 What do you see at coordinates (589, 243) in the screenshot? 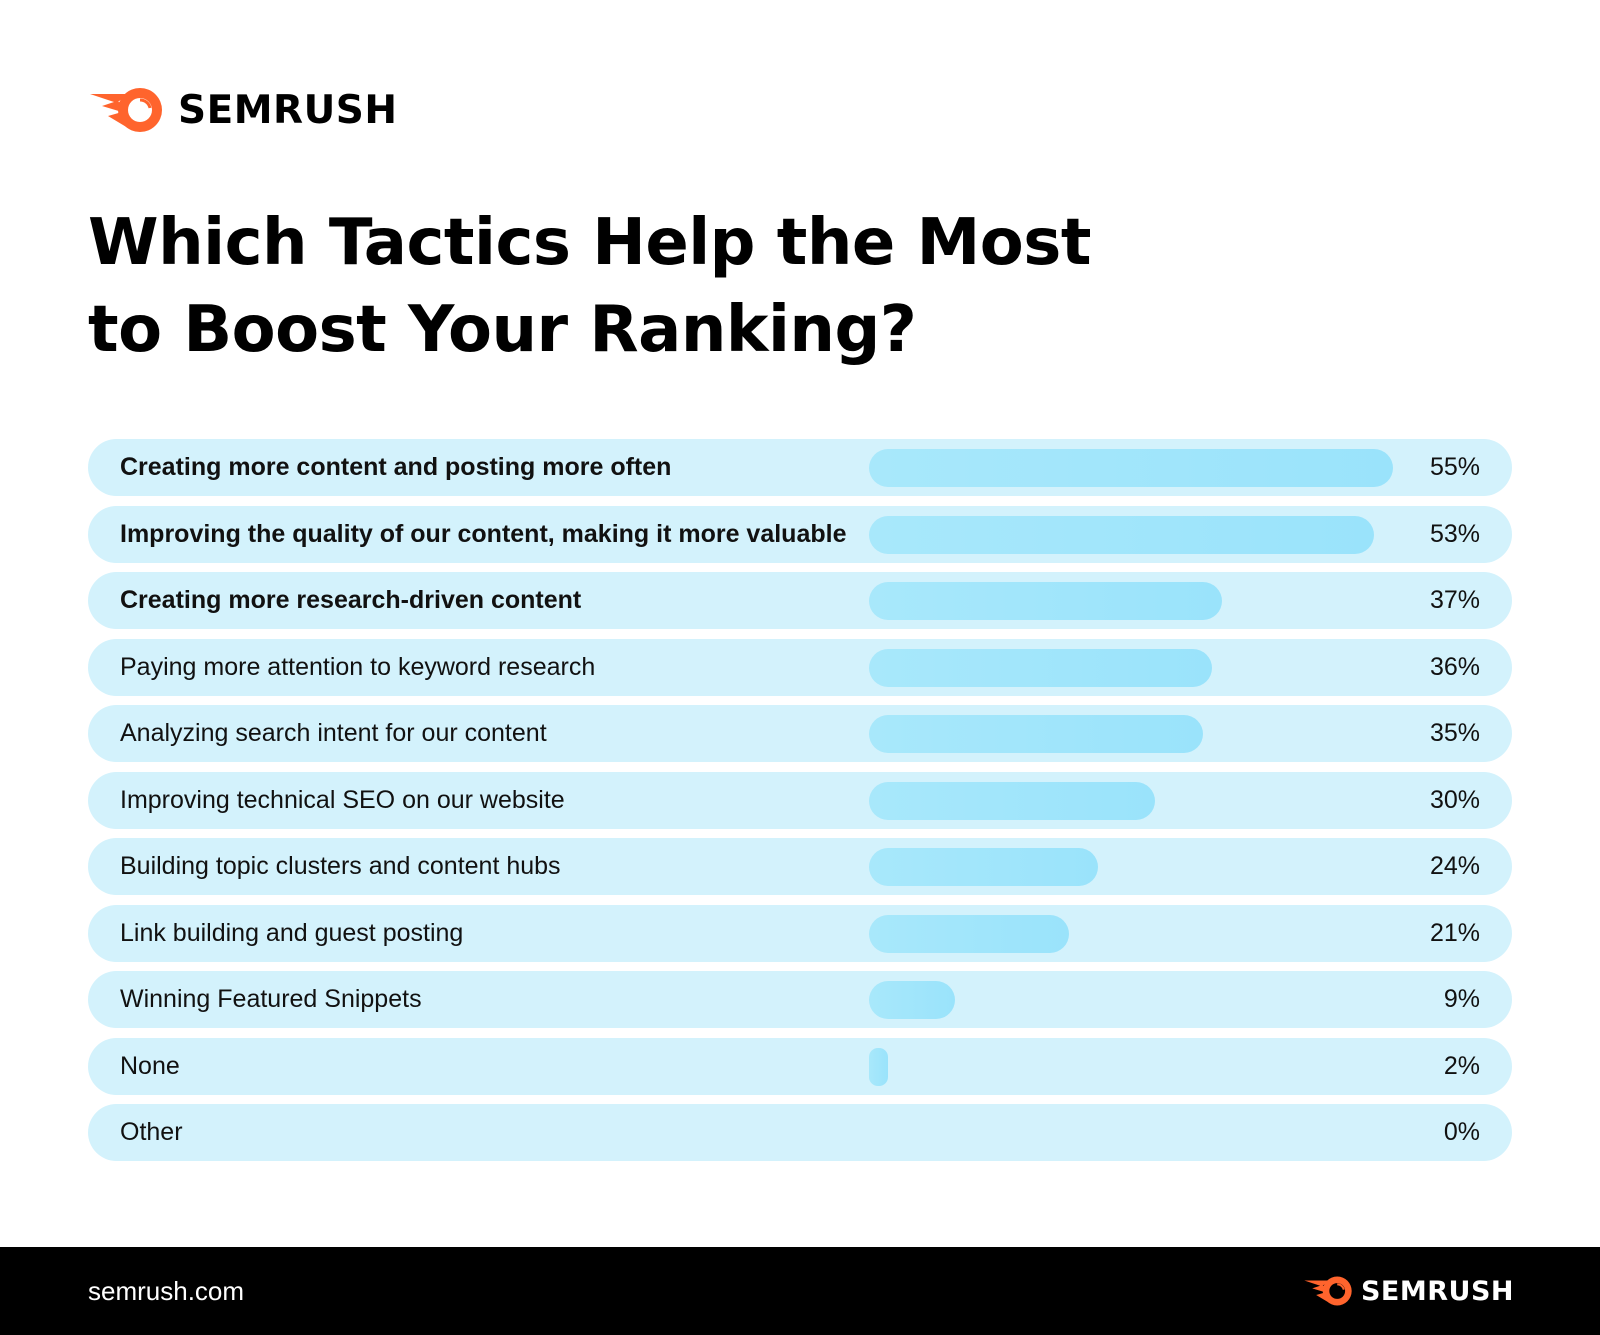
I see `title-line-1: Which Tactics Help the Most` at bounding box center [589, 243].